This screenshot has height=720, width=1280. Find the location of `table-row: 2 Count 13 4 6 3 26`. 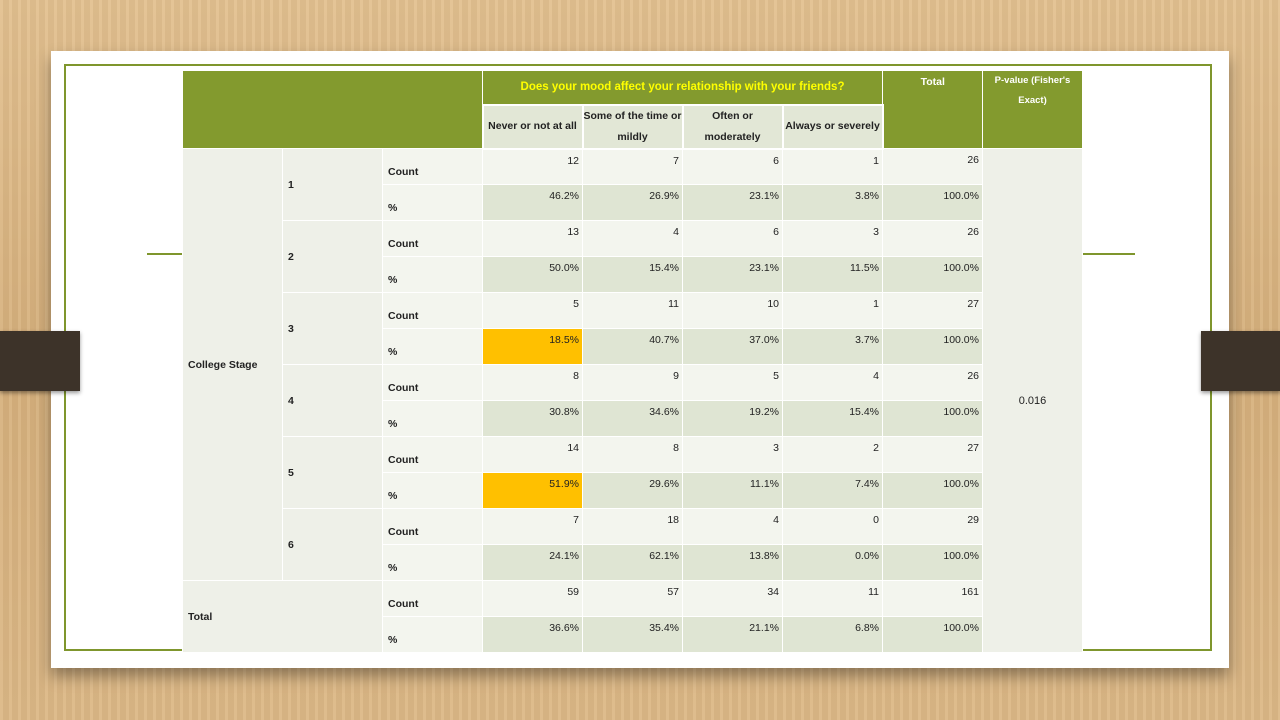

table-row: 2 Count 13 4 6 3 26 is located at coordinates (633, 256).